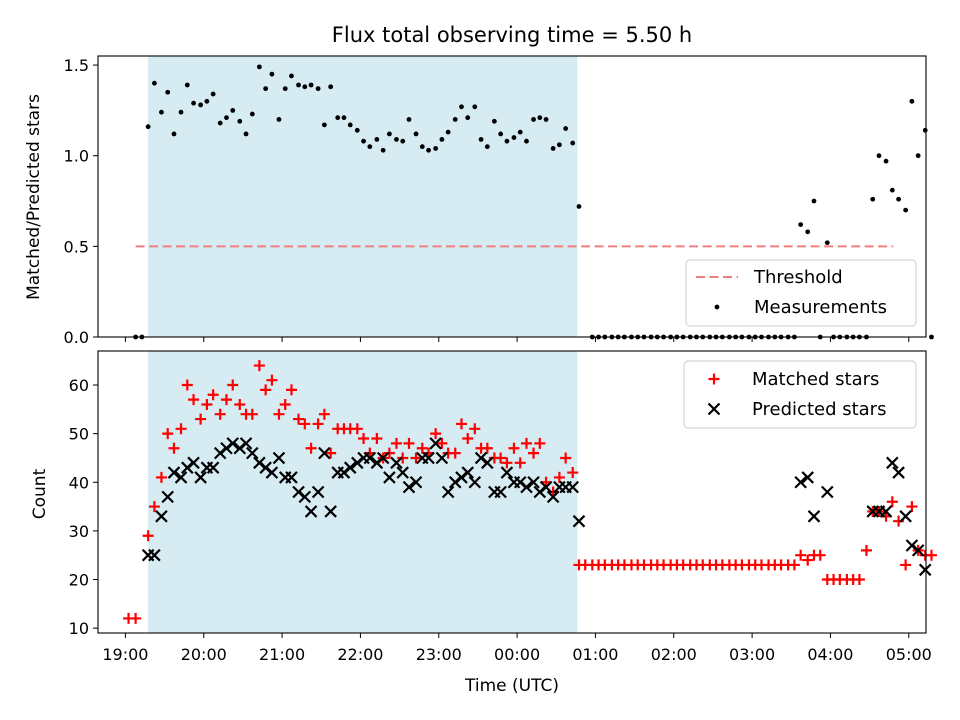  I want to click on top-y-tick-label: 1.5, so click(76, 65).